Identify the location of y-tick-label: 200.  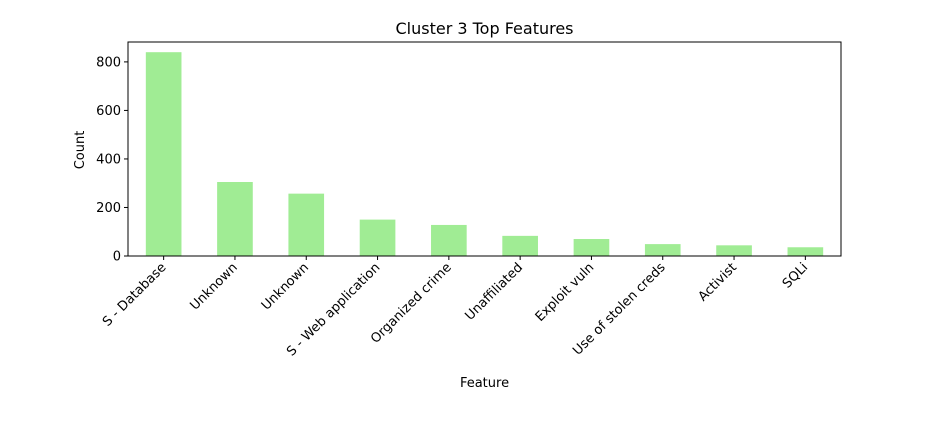
(108, 208).